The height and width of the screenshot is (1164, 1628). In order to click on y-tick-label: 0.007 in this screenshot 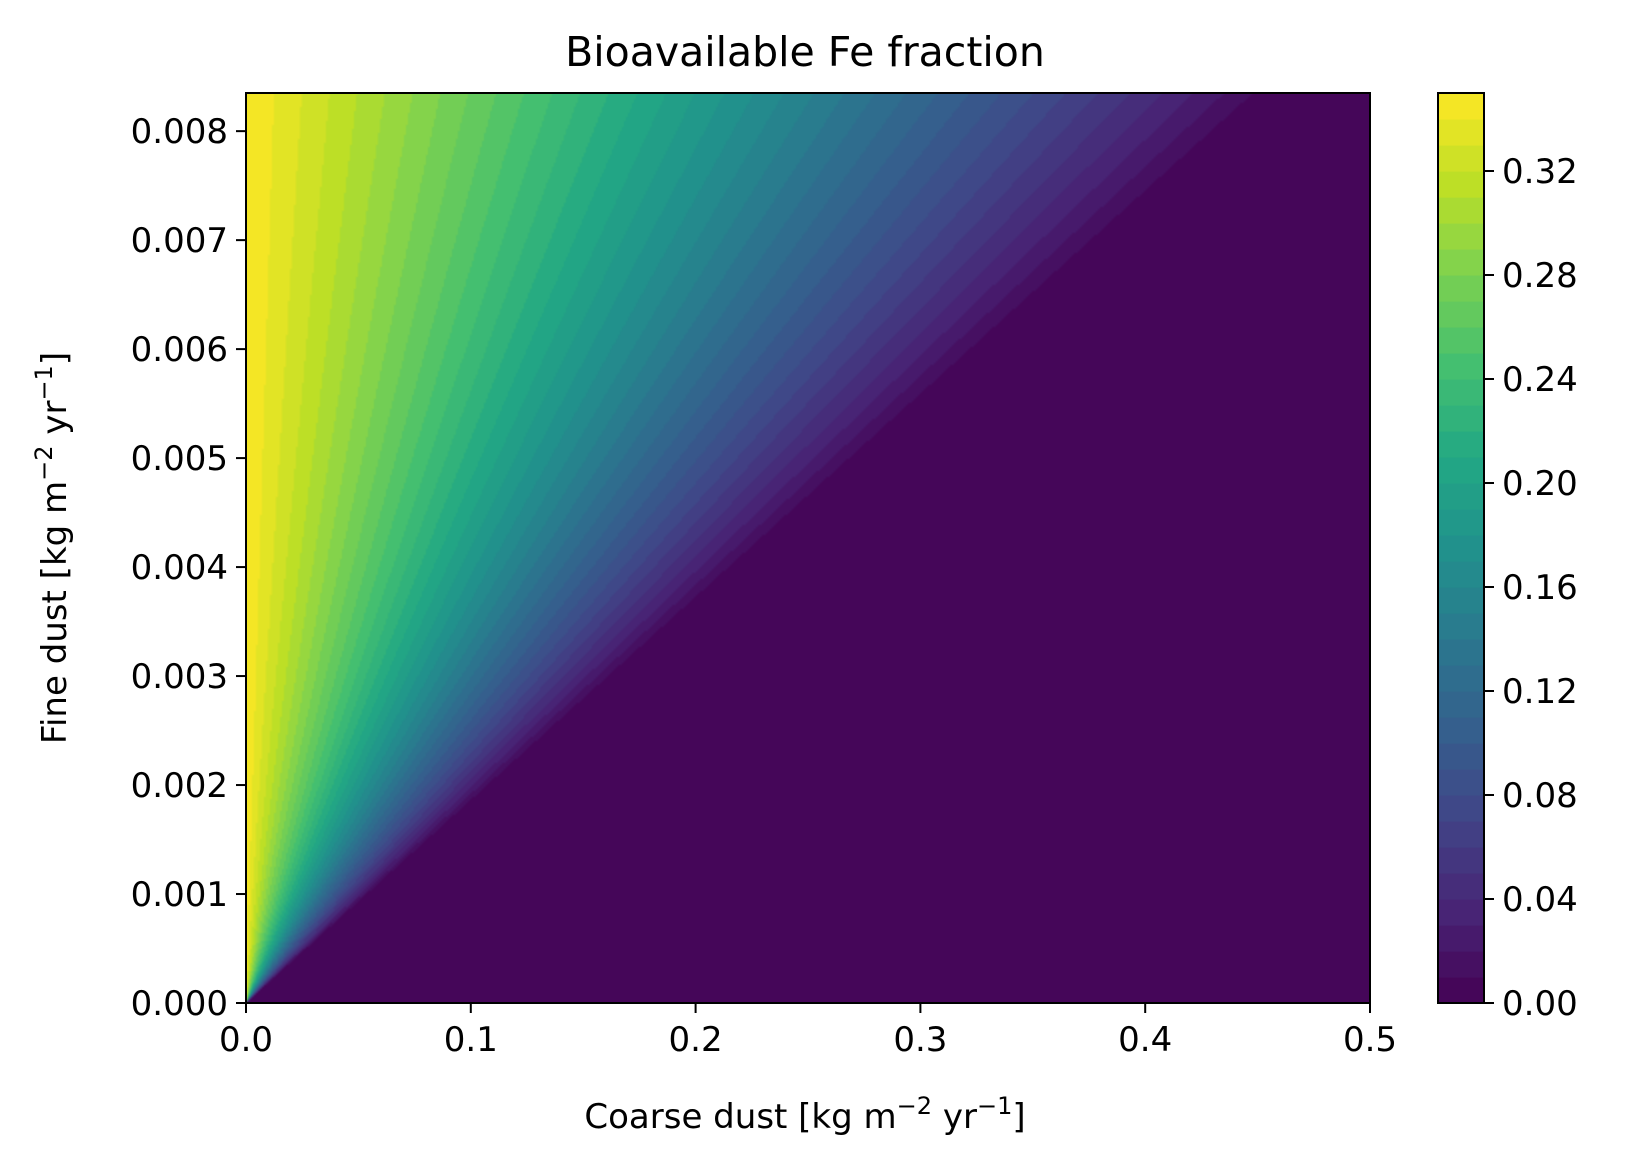, I will do `click(179, 241)`.